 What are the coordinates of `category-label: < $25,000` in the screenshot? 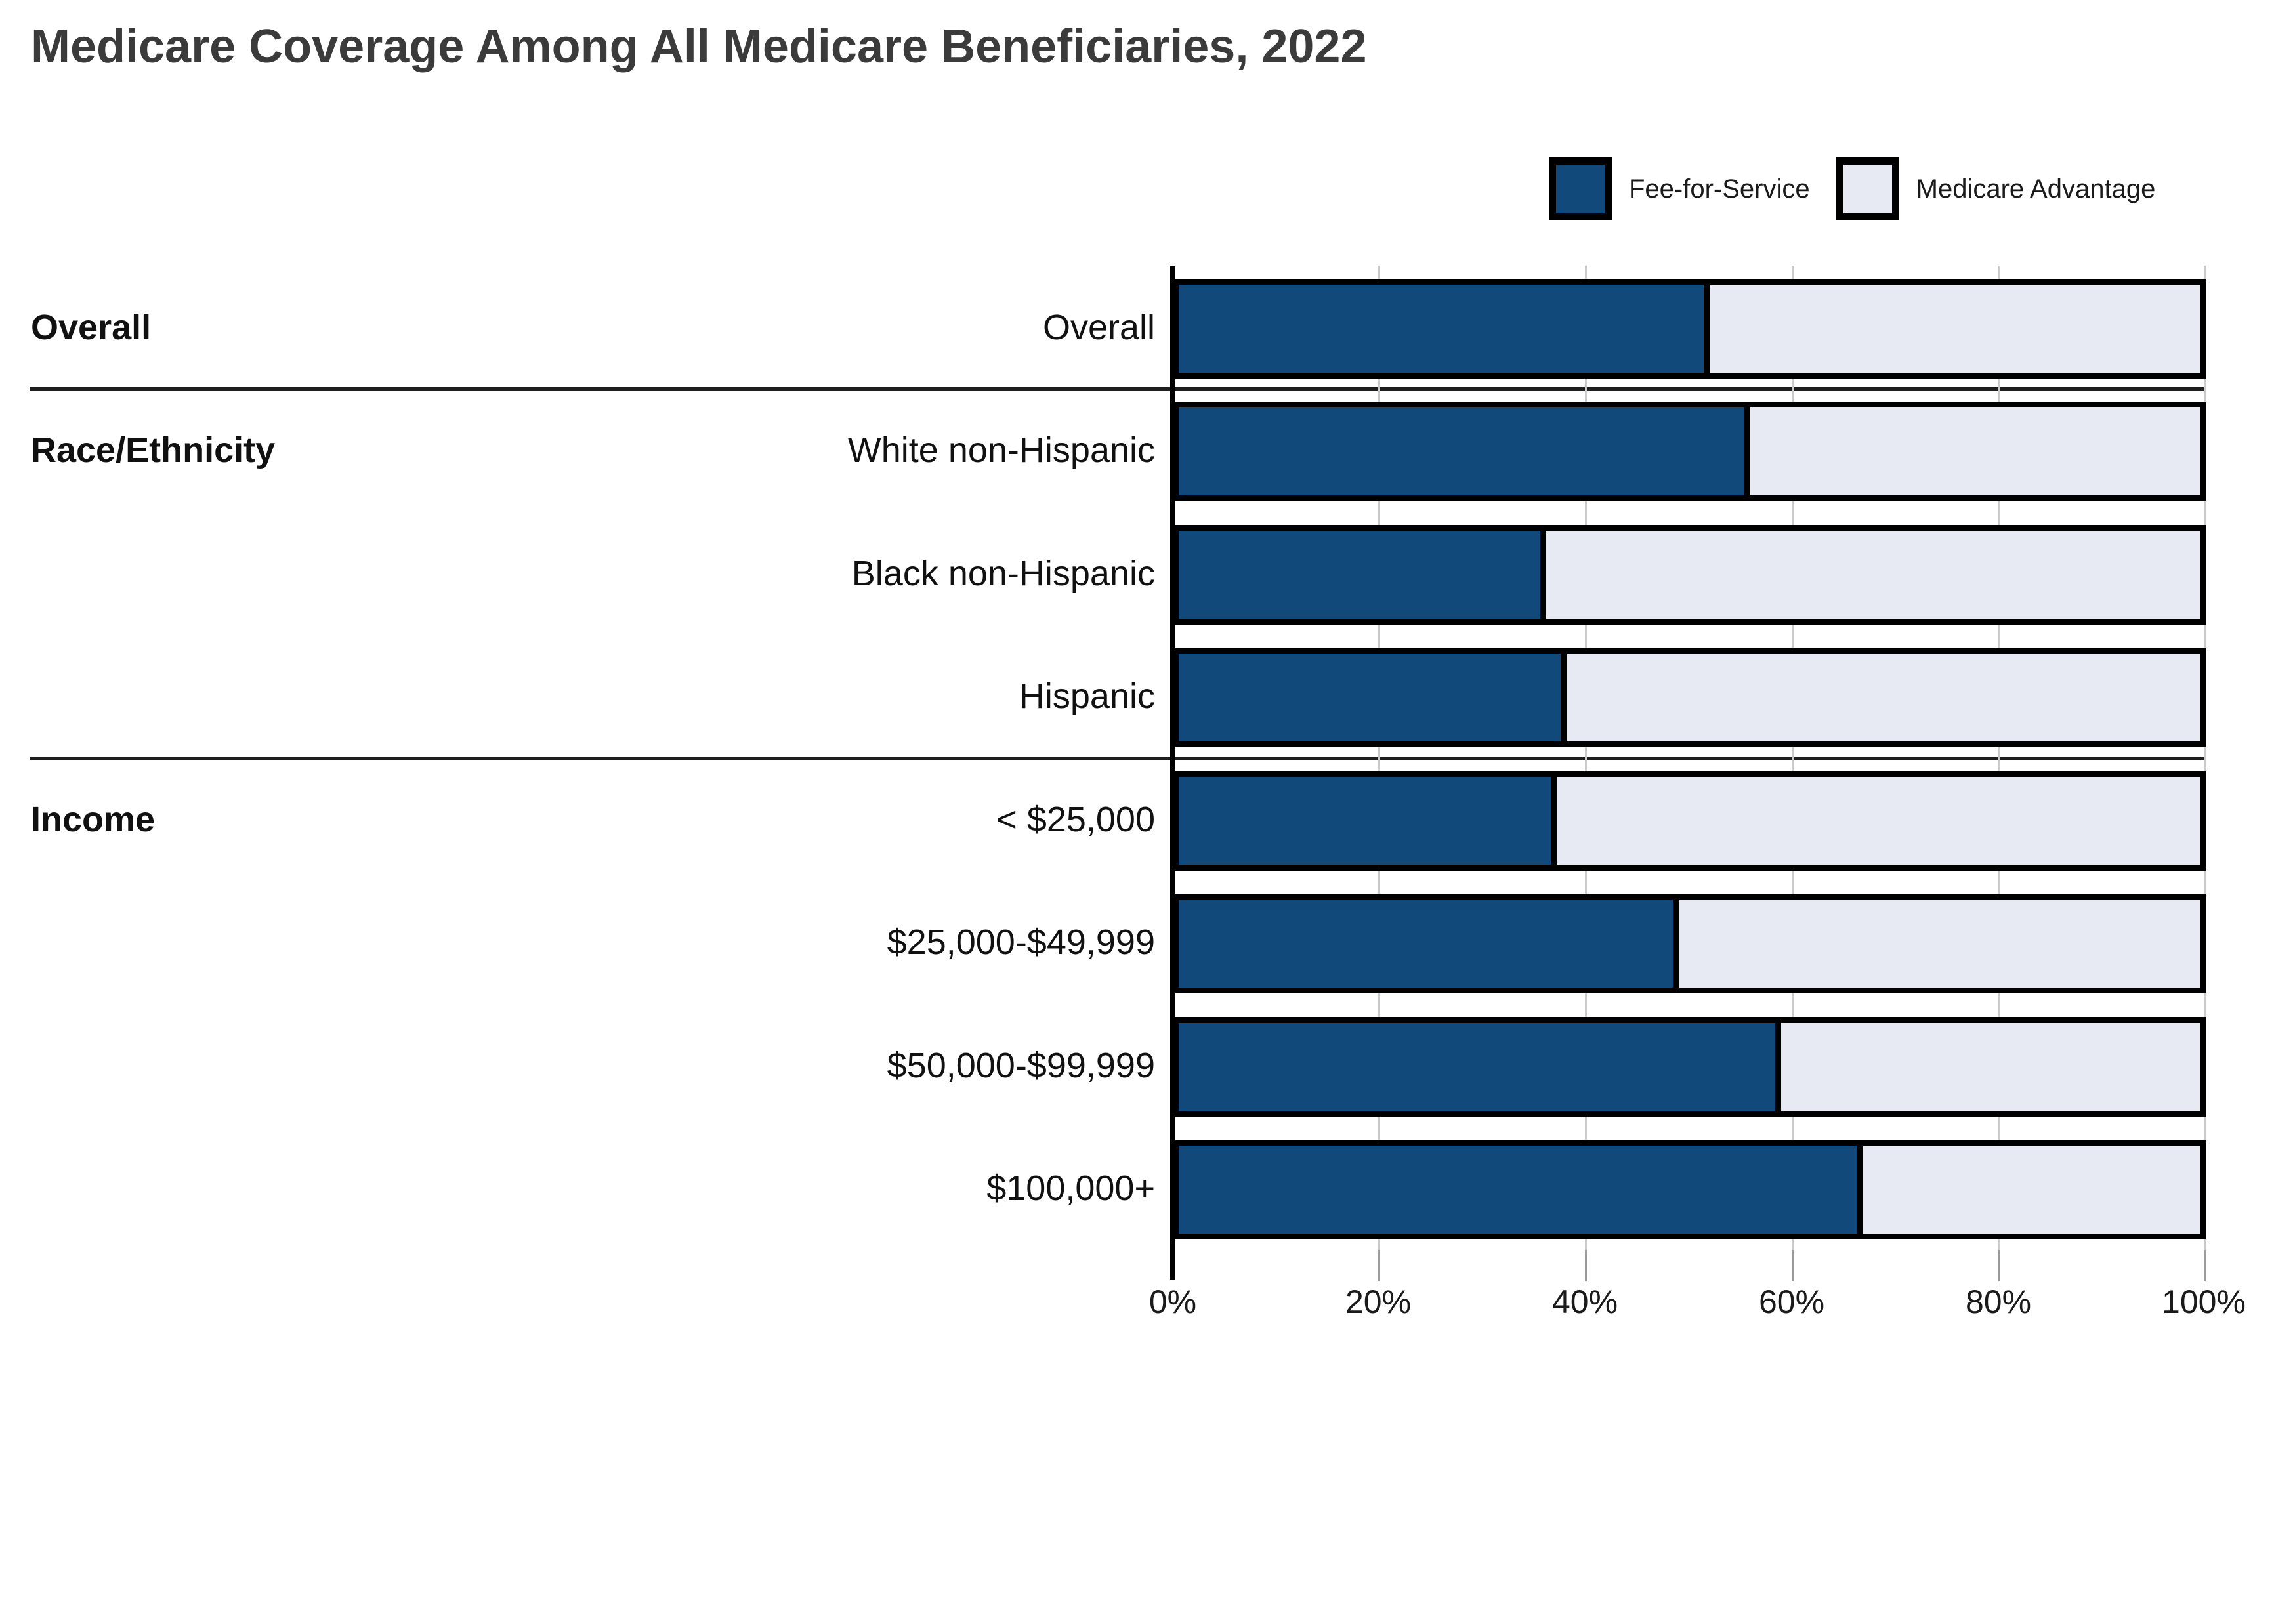 It's located at (1075, 819).